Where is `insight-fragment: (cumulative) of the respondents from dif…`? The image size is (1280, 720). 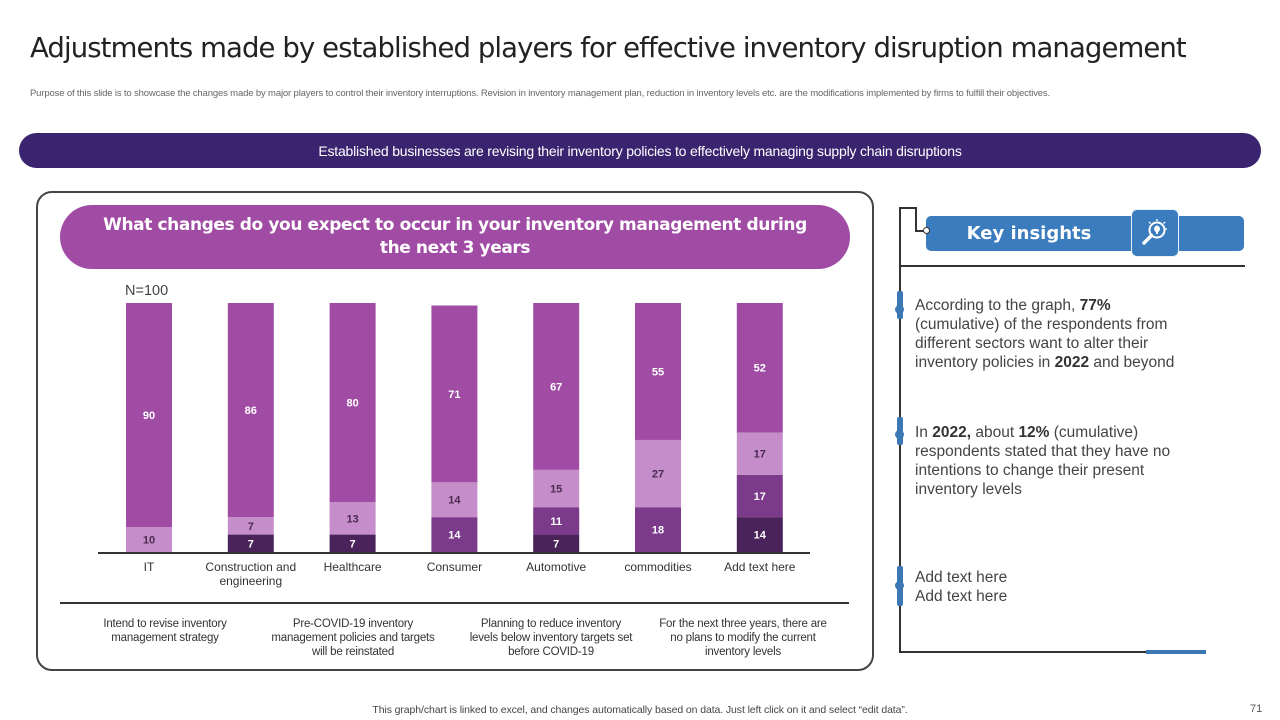
insight-fragment: (cumulative) of the respondents from dif… is located at coordinates (1041, 343).